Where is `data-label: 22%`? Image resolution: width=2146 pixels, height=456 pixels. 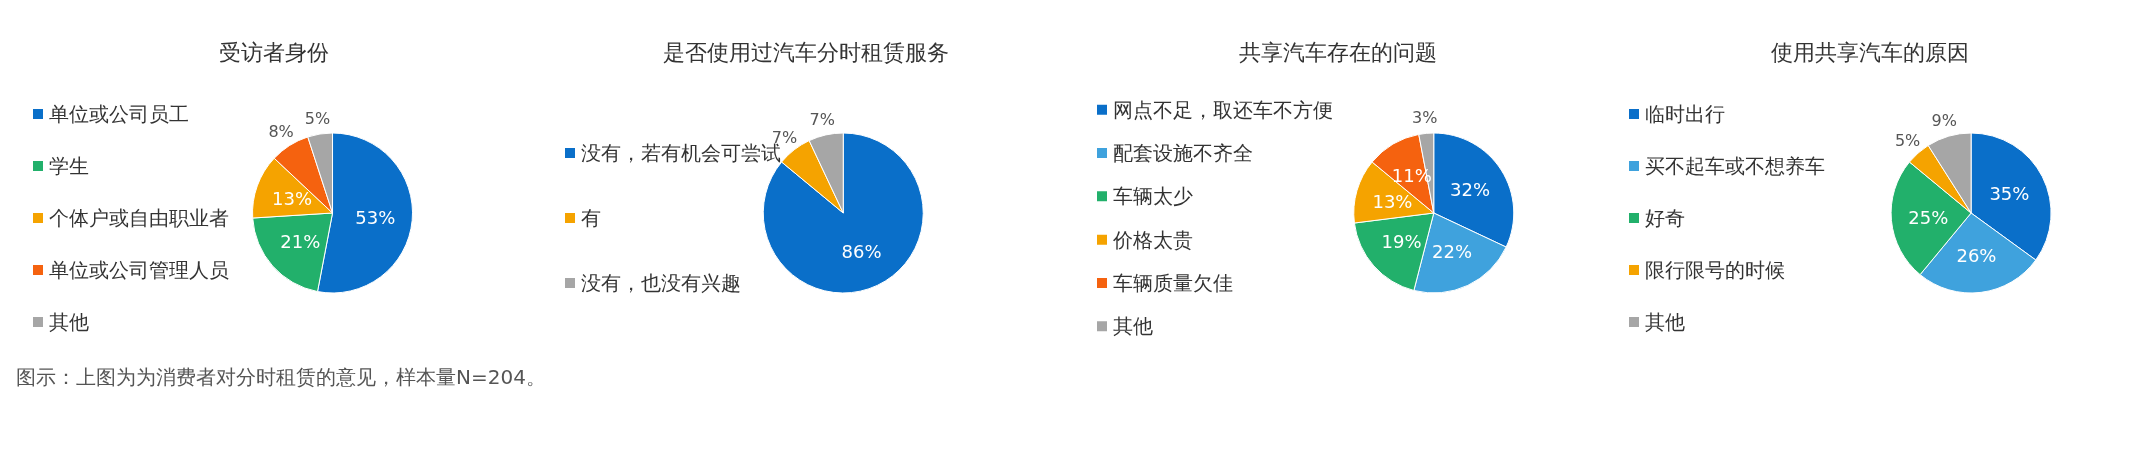 data-label: 22% is located at coordinates (1452, 252).